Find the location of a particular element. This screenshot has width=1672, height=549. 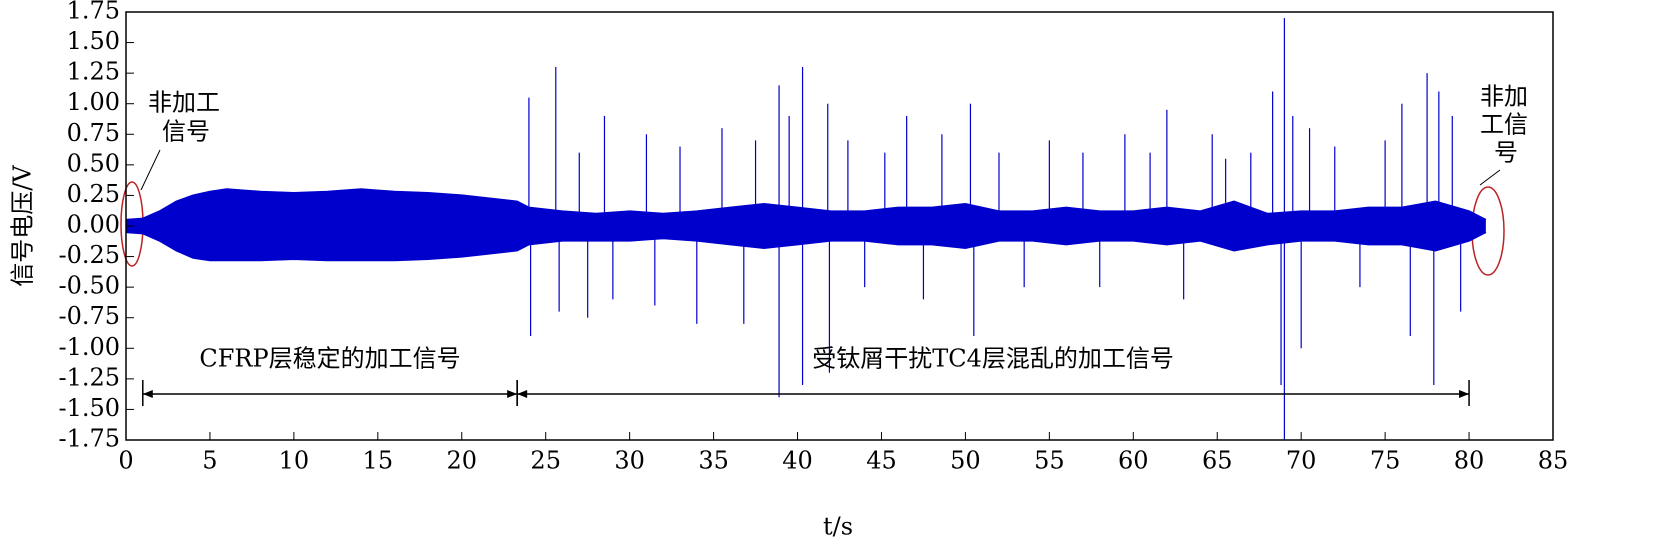

x-tick-label: 70 is located at coordinates (1301, 461).